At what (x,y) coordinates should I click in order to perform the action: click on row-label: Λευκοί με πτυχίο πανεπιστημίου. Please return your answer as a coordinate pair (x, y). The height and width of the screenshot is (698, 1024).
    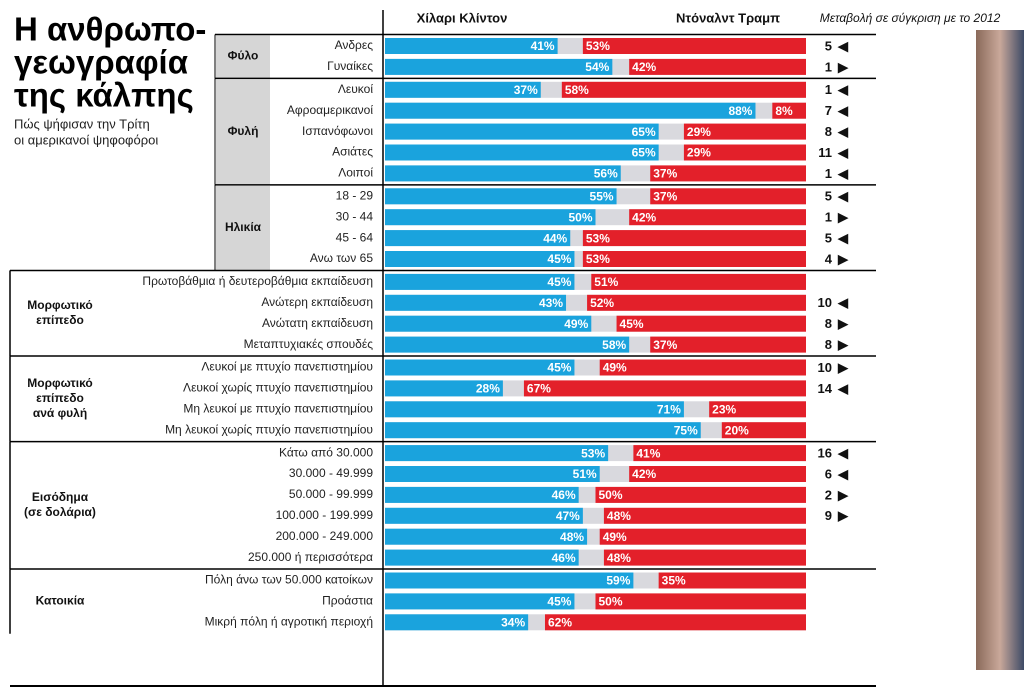
    Looking at the image, I should click on (287, 367).